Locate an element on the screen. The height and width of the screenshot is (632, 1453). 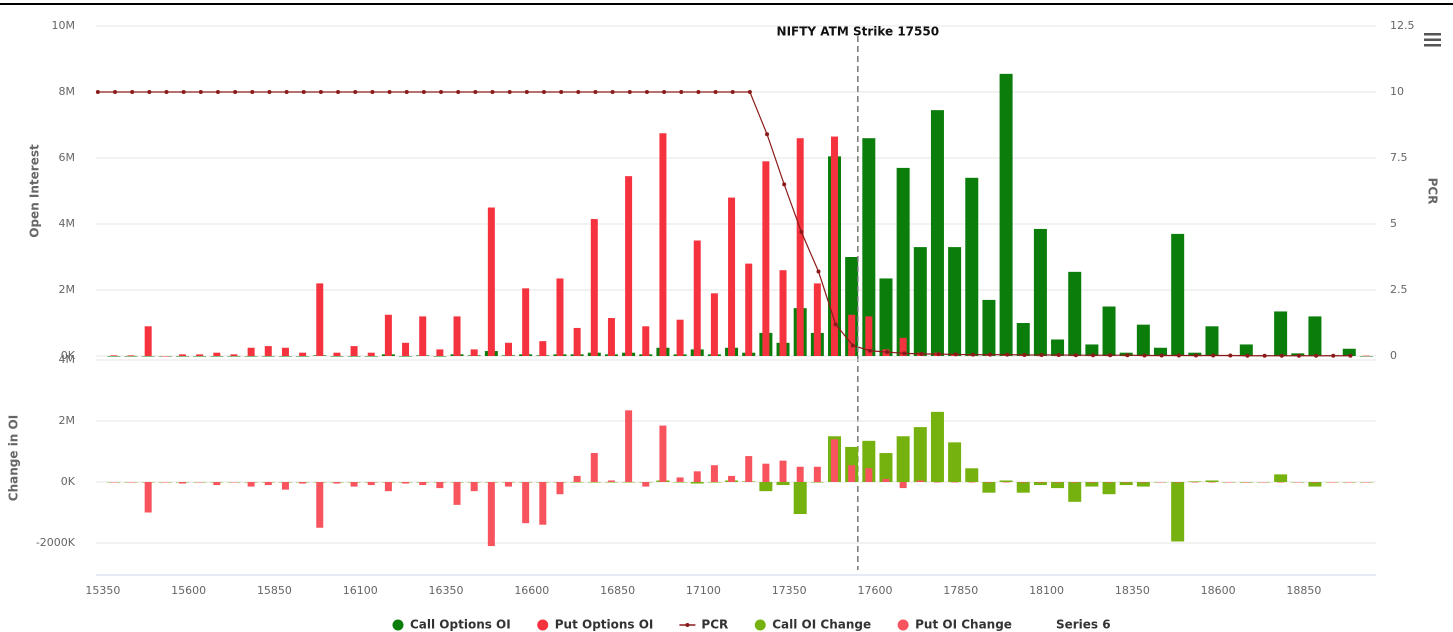
y2-tick-label: 10 is located at coordinates (1397, 91).